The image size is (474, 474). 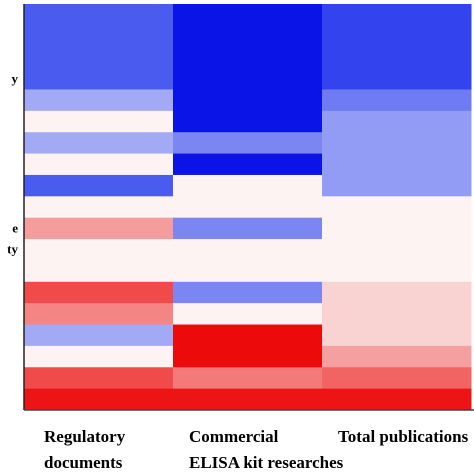 I want to click on x-tick-label: Regulatory, so click(x=85, y=436).